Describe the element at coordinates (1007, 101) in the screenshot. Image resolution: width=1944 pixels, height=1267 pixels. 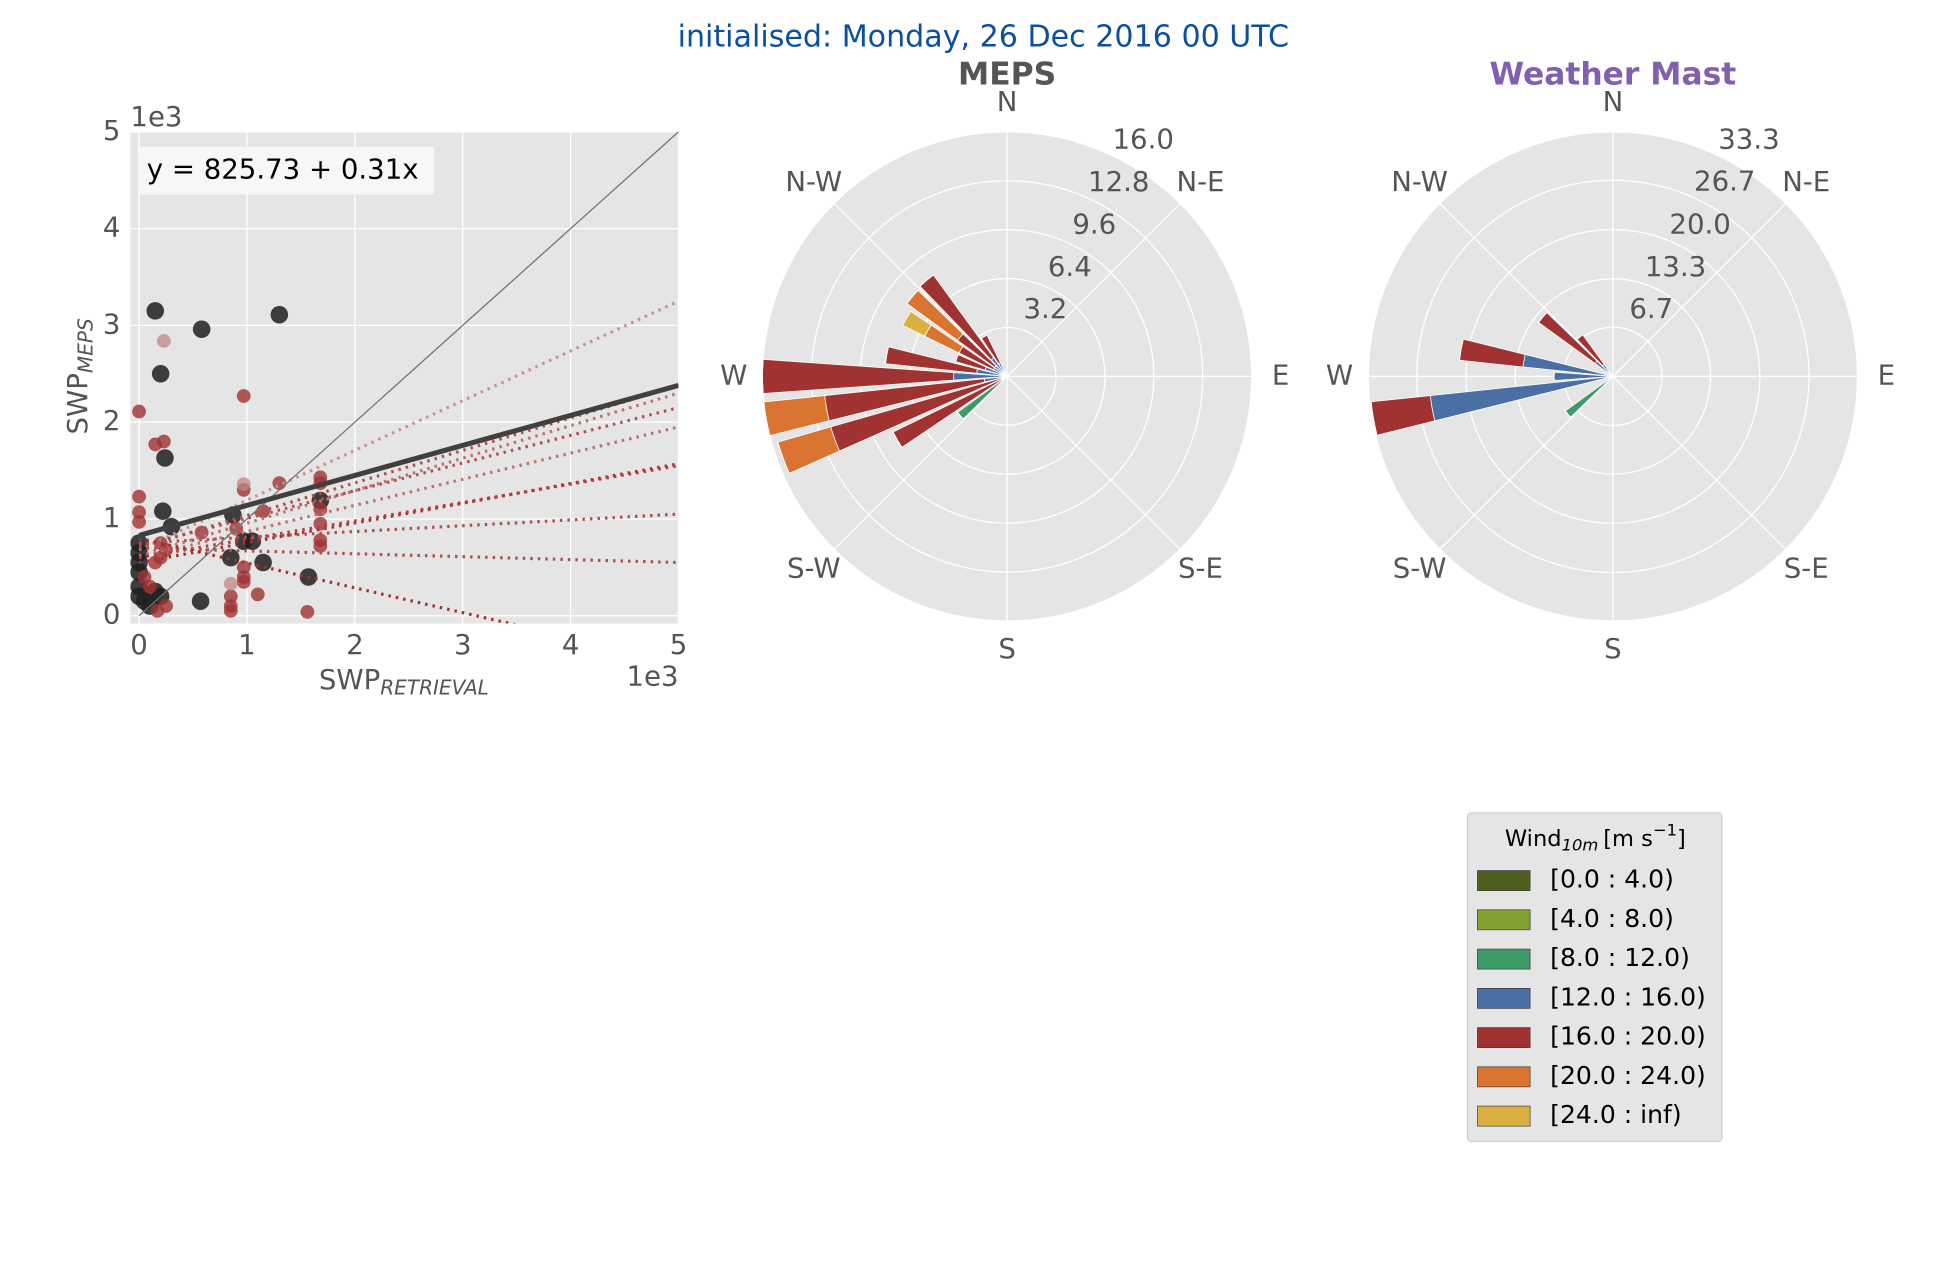
I see `direction-label: N` at that location.